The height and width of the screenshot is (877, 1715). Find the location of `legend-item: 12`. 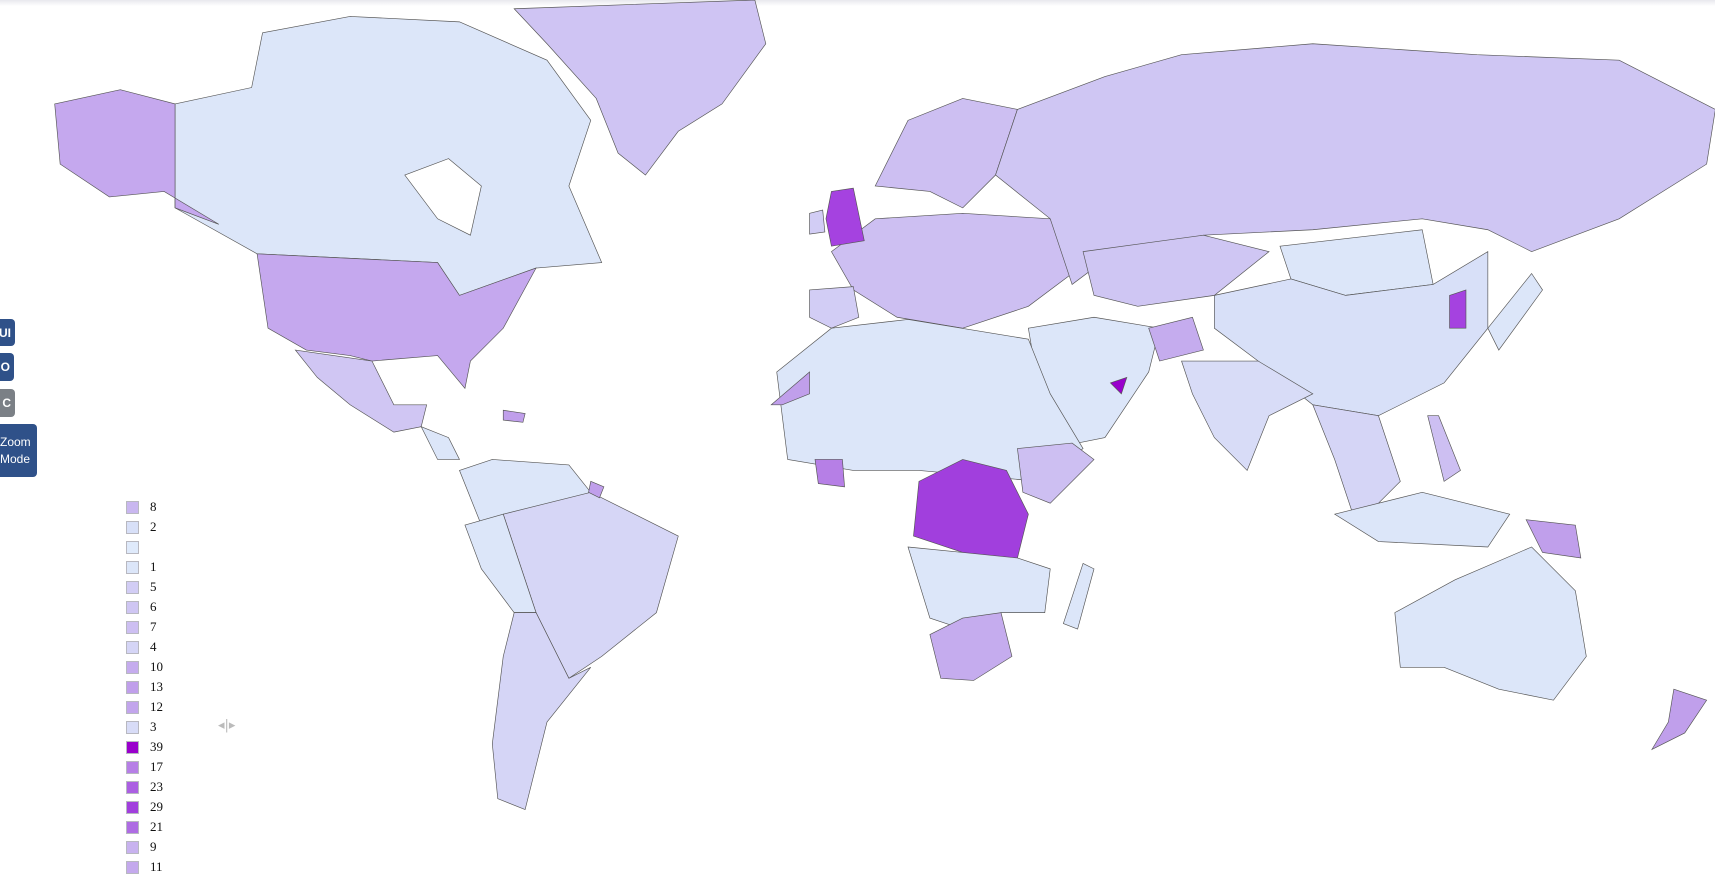

legend-item: 12 is located at coordinates (144, 707).